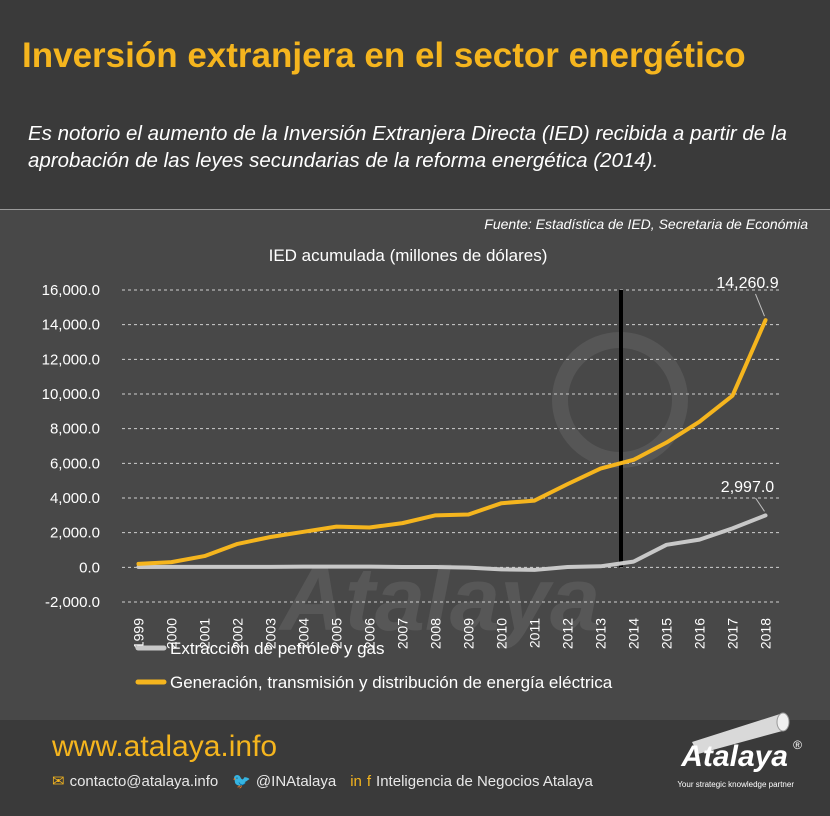  Describe the element at coordinates (469, 633) in the screenshot. I see `x-tick-label: 2009` at that location.